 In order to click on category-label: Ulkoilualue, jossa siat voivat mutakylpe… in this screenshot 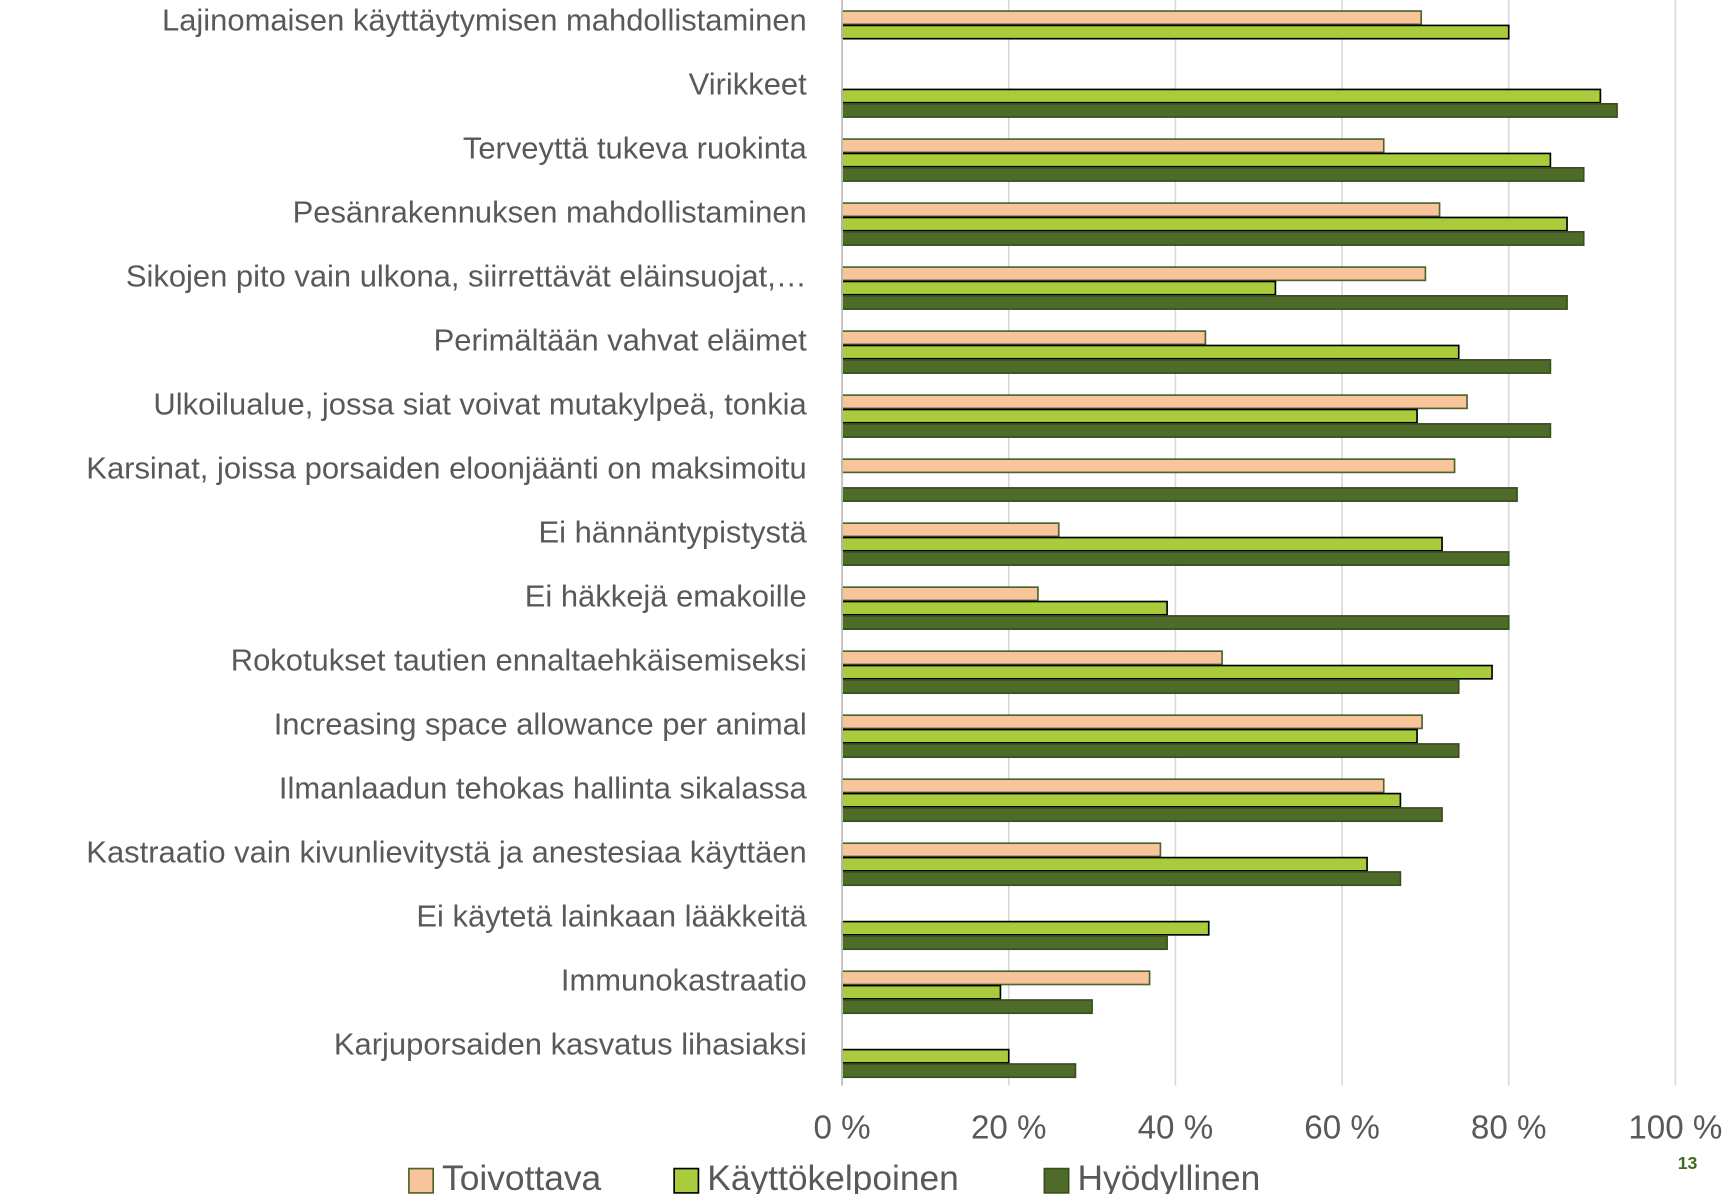, I will do `click(480, 403)`.